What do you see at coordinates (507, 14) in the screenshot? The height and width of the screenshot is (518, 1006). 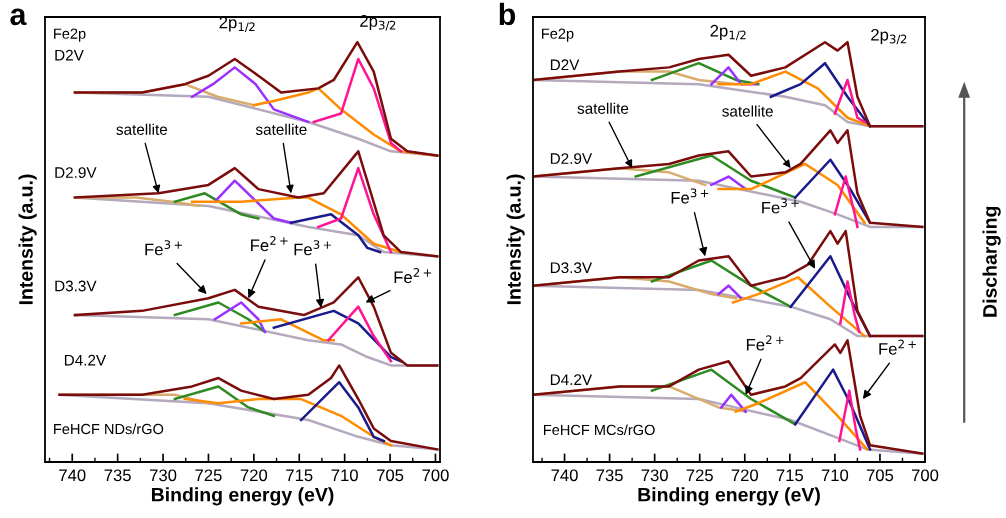 I see `chart-title: b` at bounding box center [507, 14].